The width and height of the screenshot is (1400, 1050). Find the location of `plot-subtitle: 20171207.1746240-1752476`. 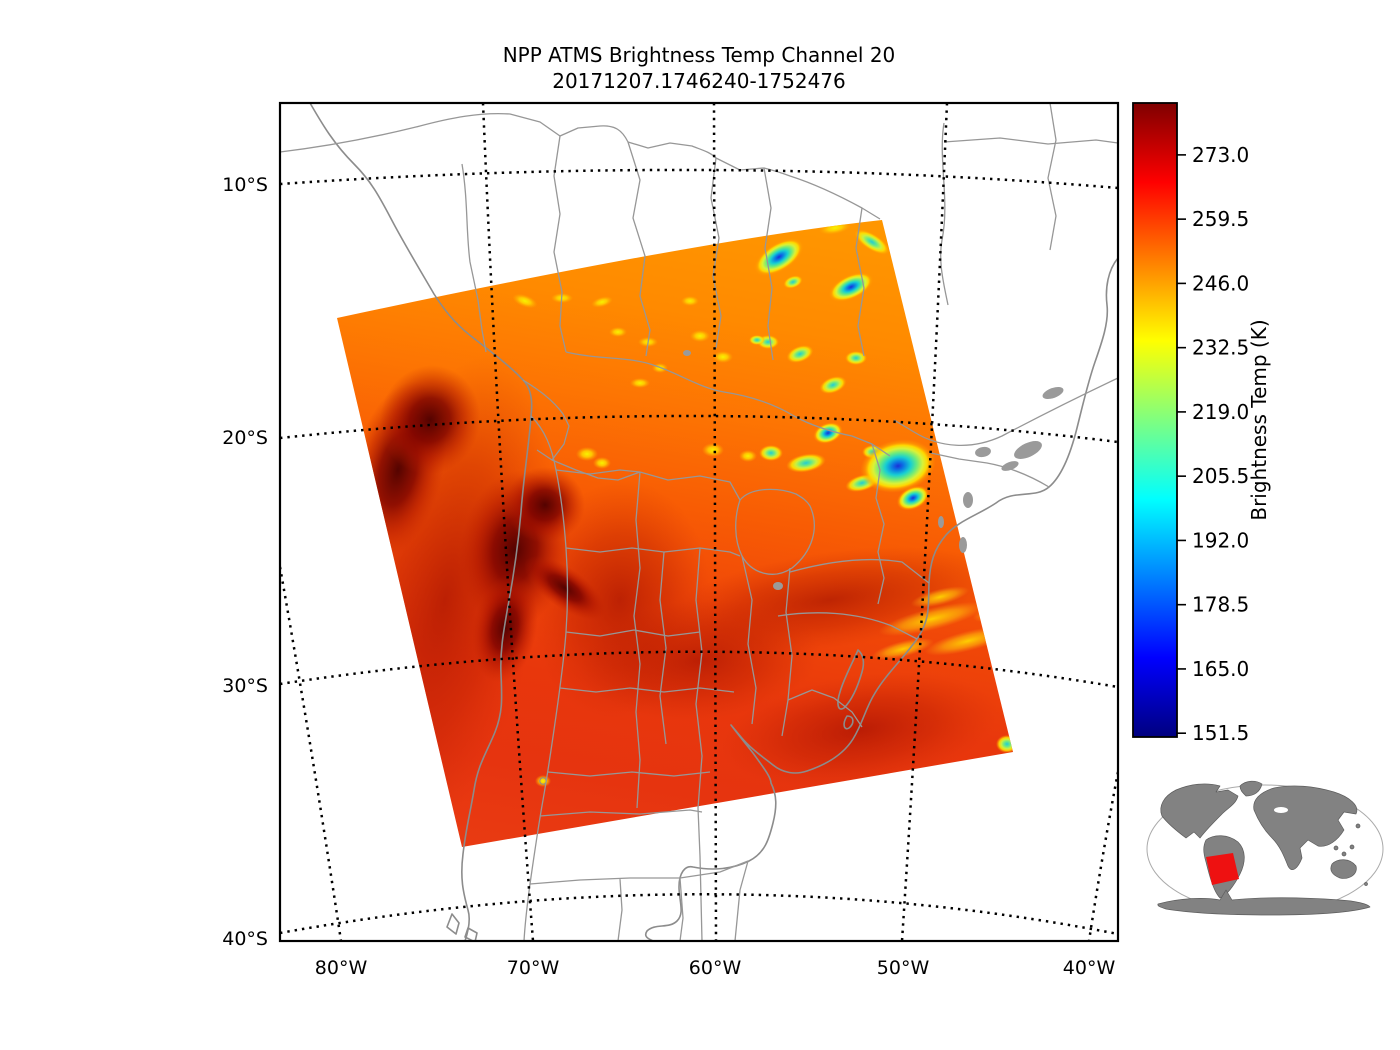

plot-subtitle: 20171207.1746240-1752476 is located at coordinates (699, 81).